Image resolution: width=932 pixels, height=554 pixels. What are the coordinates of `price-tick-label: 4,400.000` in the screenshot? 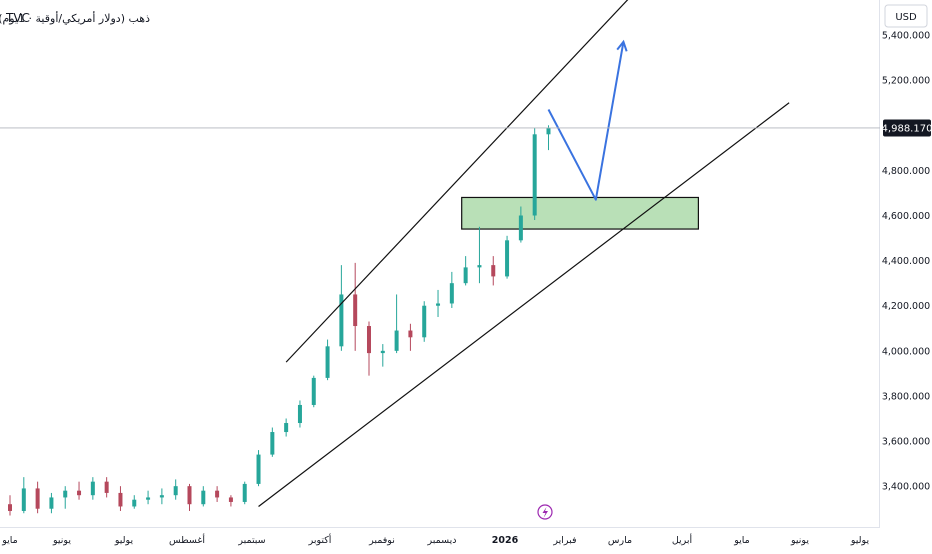 It's located at (906, 261).